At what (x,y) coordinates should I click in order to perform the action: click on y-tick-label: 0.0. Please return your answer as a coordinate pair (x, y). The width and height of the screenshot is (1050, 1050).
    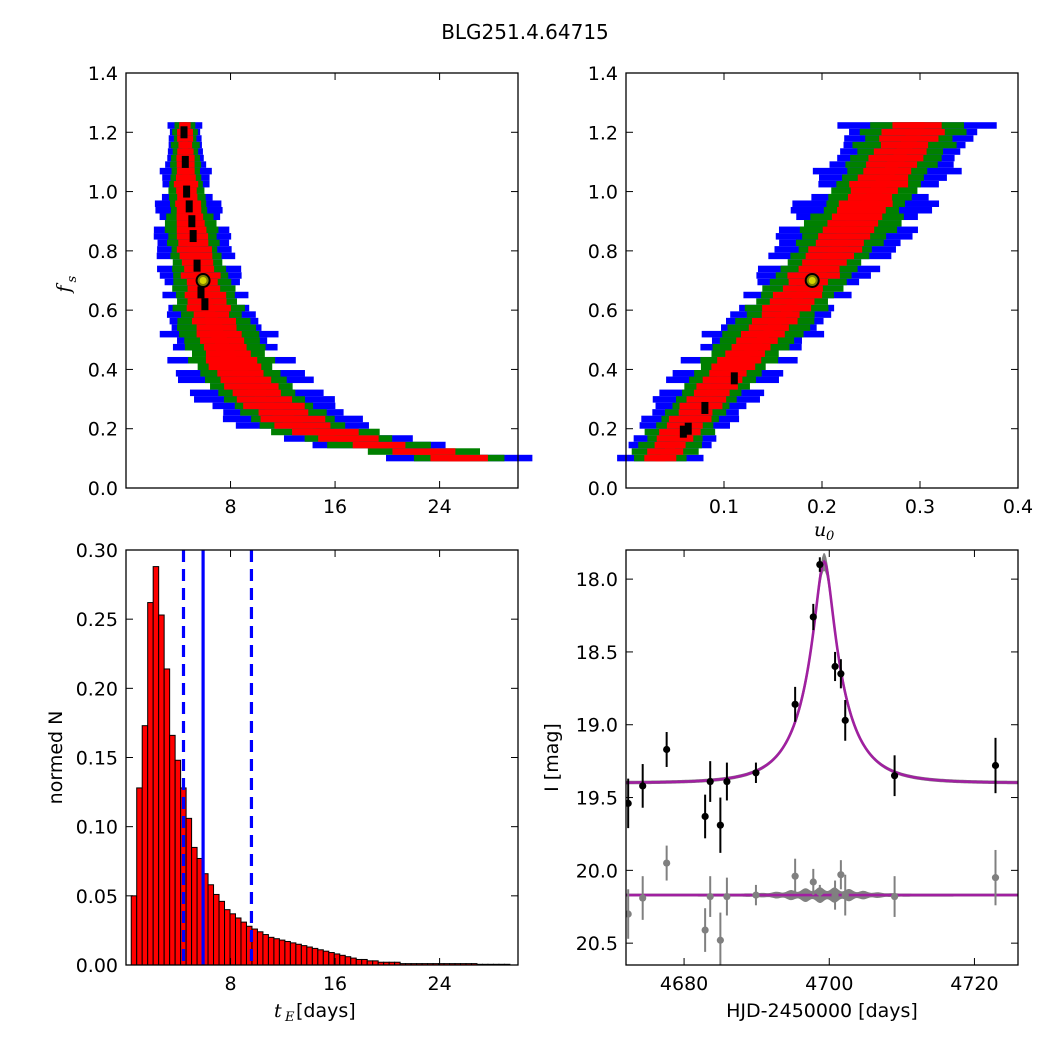
    Looking at the image, I should click on (103, 489).